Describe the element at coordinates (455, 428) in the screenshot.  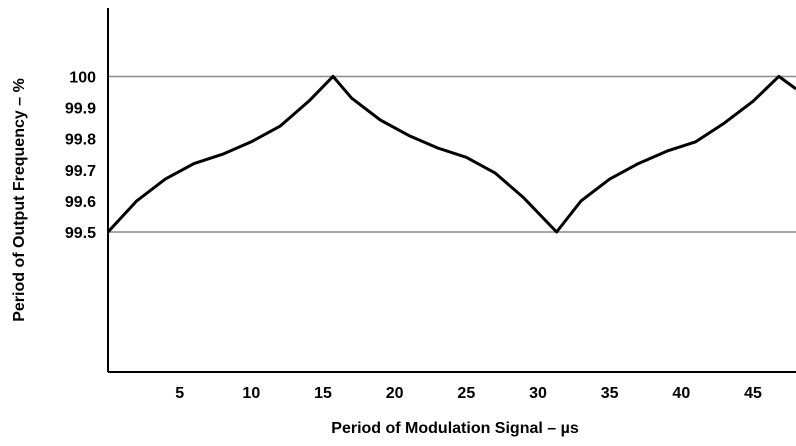
I see `x-axis-label: Period of Modulation Signal – µs` at that location.